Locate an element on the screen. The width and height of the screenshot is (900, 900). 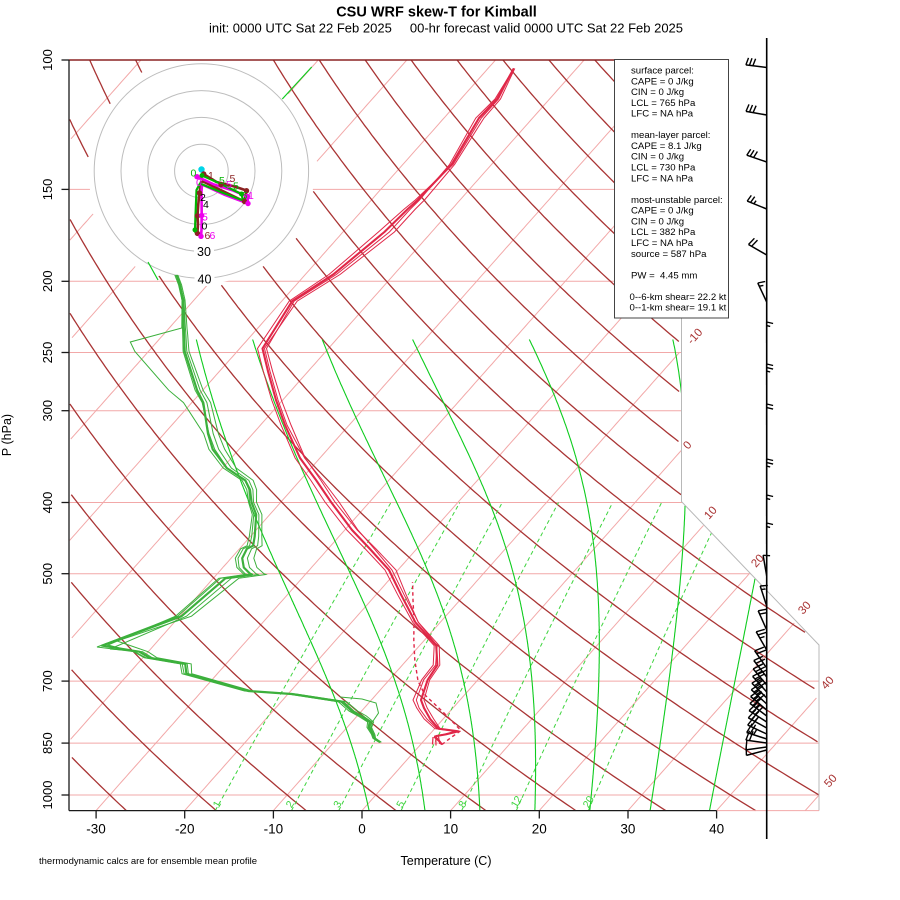
svg-text: P (hPa) is located at coordinates (7, 435).